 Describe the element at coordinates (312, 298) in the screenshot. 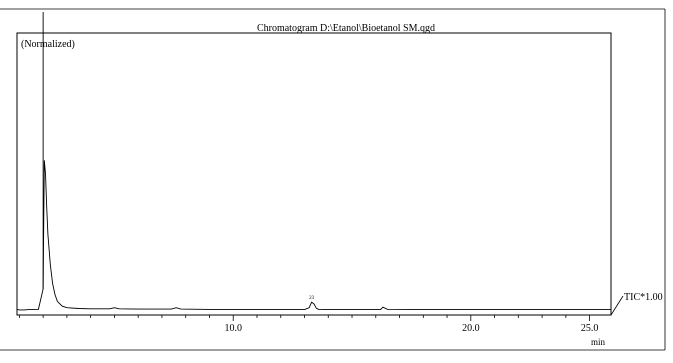

I see `peak-label: 23` at that location.